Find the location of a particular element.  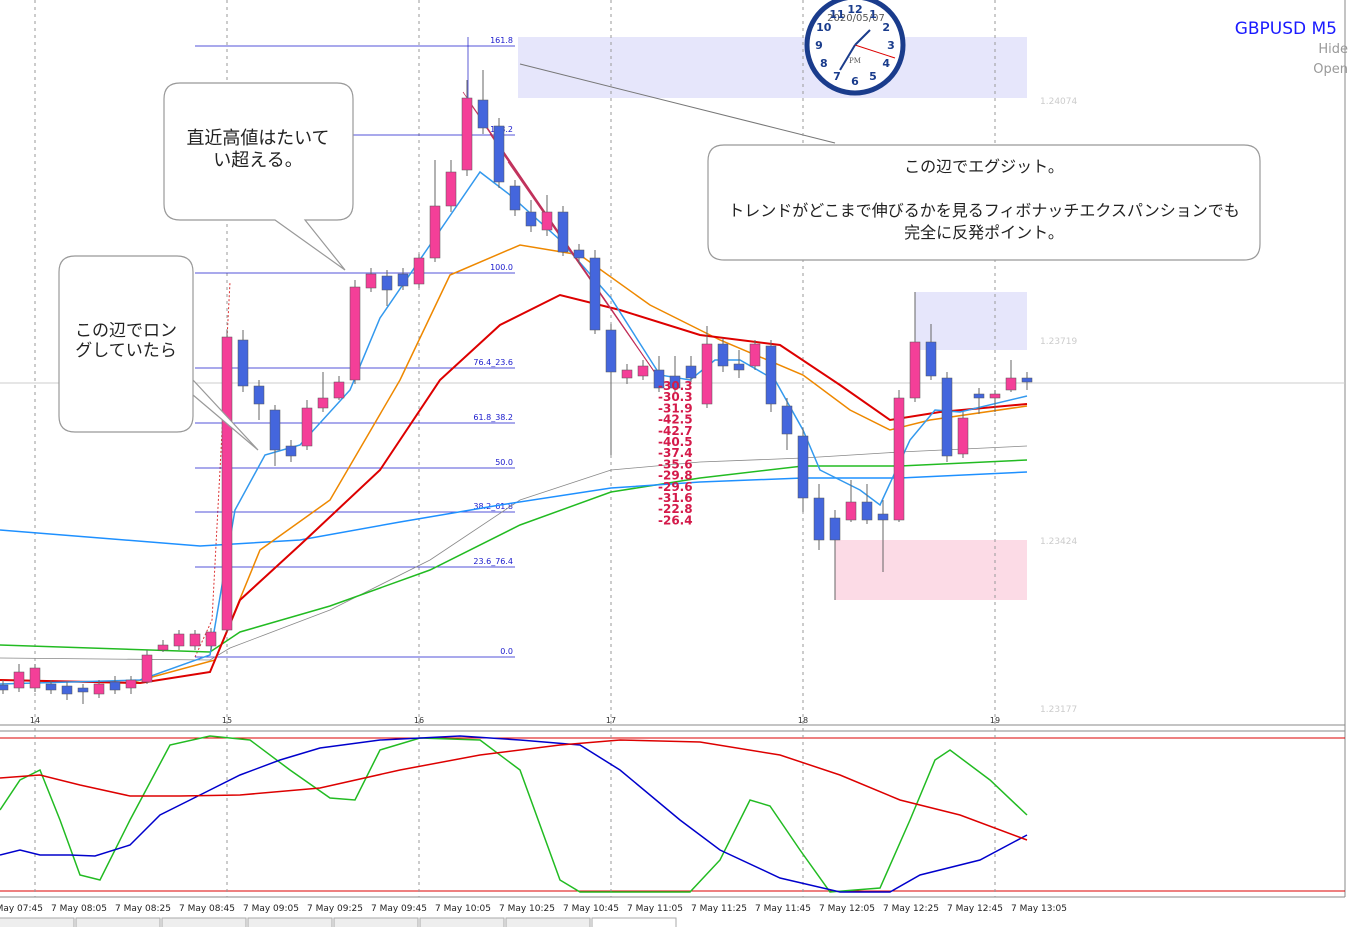

deviation-label: -26.4 is located at coordinates (675, 520).